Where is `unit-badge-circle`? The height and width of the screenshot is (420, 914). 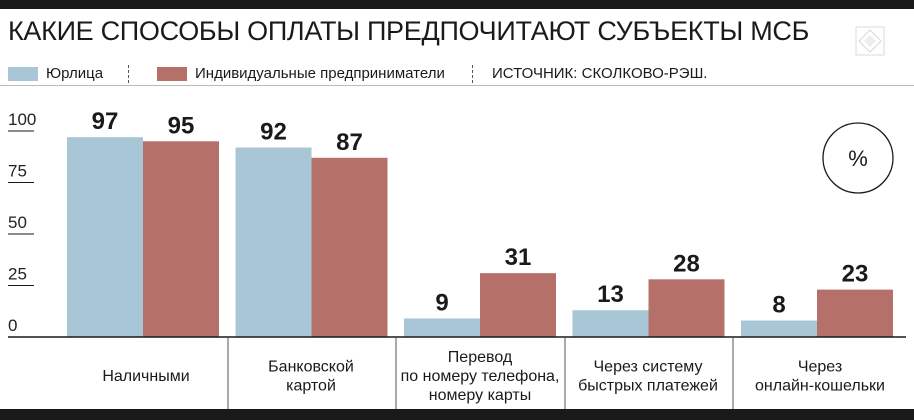
unit-badge-circle is located at coordinates (858, 158).